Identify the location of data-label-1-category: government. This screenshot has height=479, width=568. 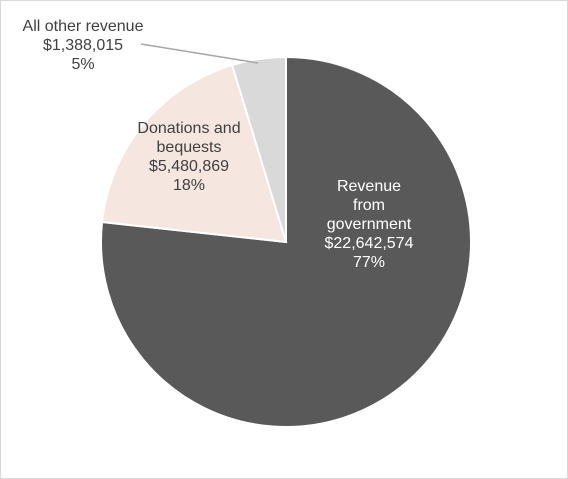
(369, 224).